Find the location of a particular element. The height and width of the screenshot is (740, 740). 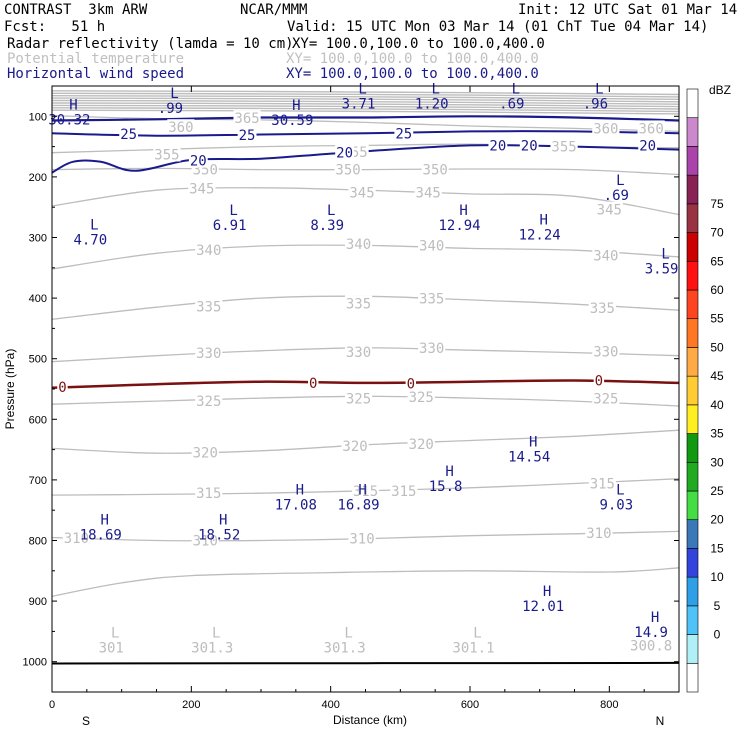

extremum-value: 3.71 is located at coordinates (359, 105).